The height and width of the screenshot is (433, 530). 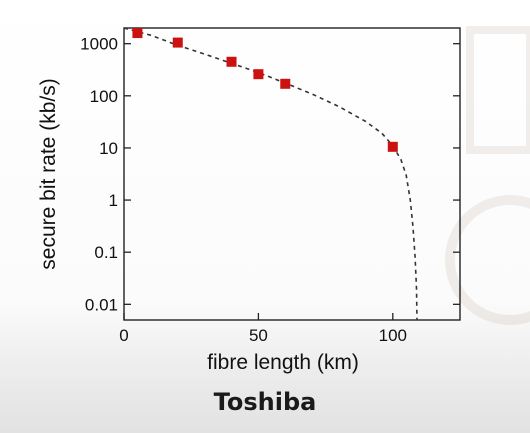 What do you see at coordinates (113, 200) in the screenshot?
I see `y-tick-label: 1` at bounding box center [113, 200].